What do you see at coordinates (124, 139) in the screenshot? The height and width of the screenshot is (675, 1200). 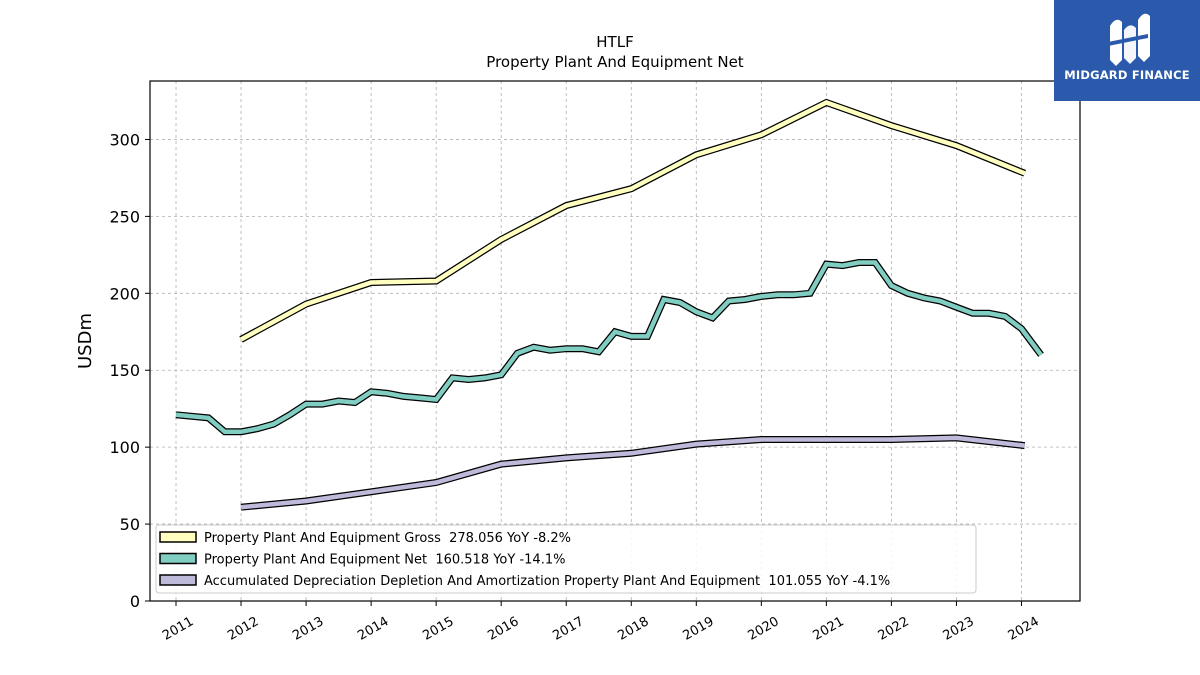 I see `y-tick-label: 300` at bounding box center [124, 139].